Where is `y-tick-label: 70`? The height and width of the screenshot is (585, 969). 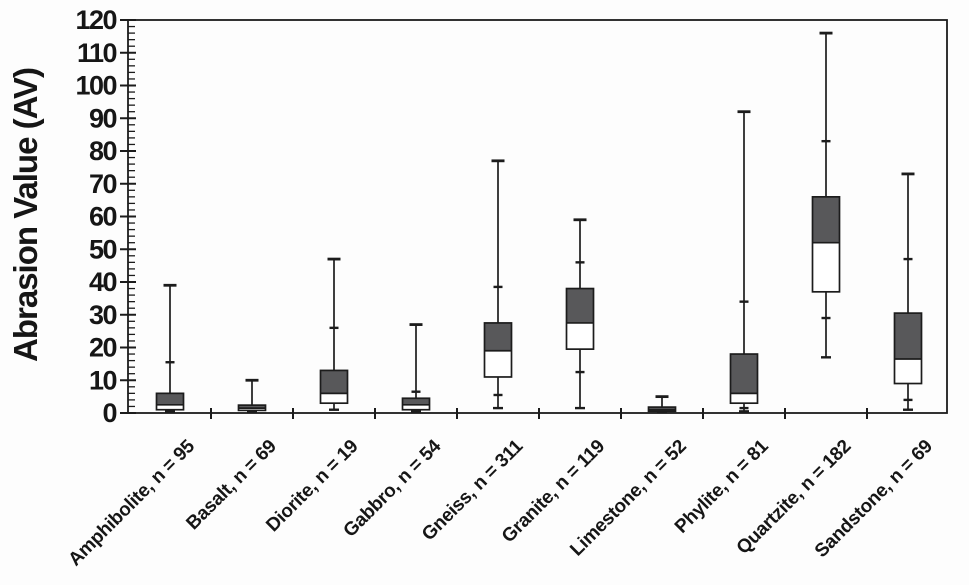
y-tick-label: 70 is located at coordinates (103, 184).